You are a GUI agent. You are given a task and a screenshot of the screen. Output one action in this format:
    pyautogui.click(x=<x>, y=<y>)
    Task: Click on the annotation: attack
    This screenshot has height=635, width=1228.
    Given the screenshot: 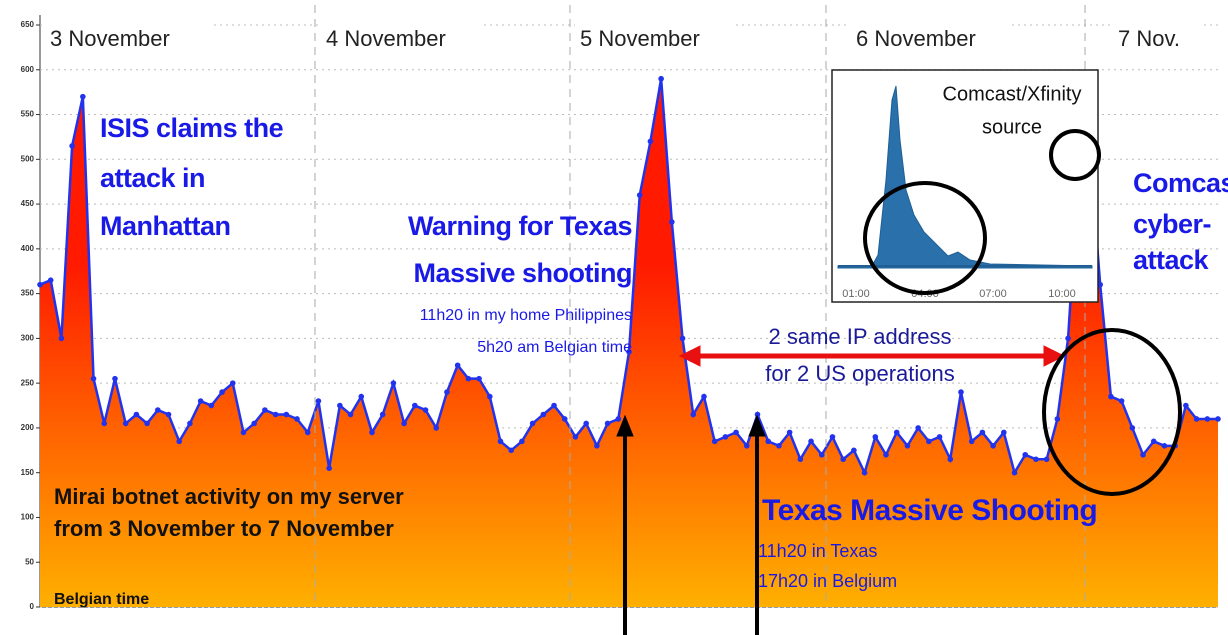 What is the action you would take?
    pyautogui.click(x=1171, y=260)
    